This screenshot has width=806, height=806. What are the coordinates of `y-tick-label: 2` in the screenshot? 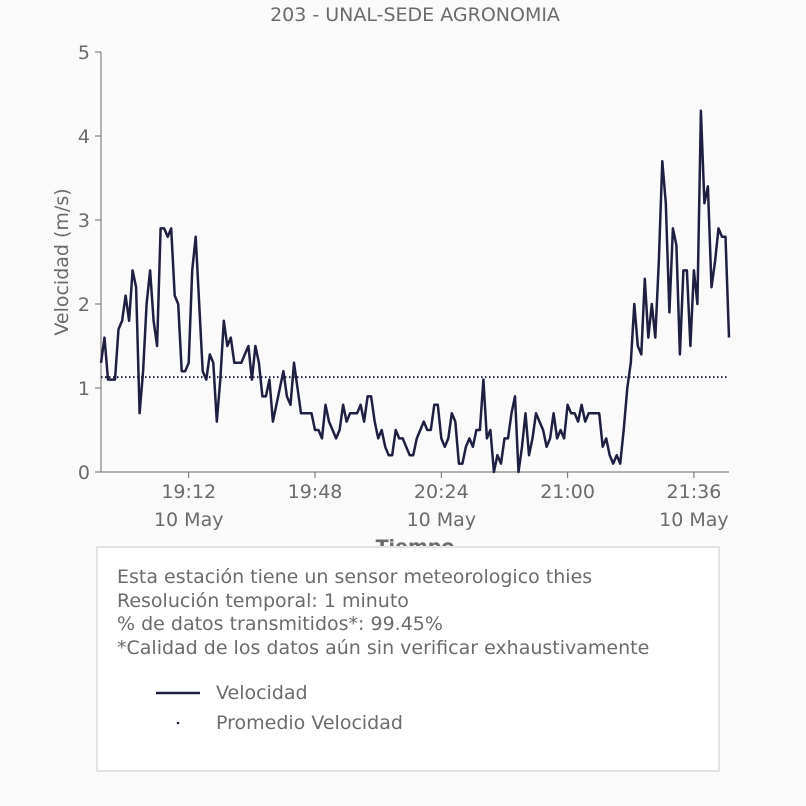 It's located at (84, 305).